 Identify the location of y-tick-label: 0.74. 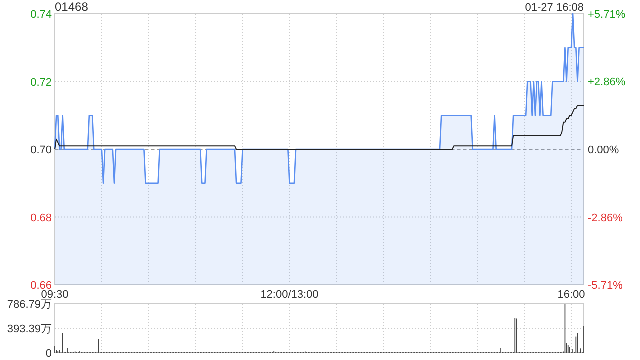
(41, 15).